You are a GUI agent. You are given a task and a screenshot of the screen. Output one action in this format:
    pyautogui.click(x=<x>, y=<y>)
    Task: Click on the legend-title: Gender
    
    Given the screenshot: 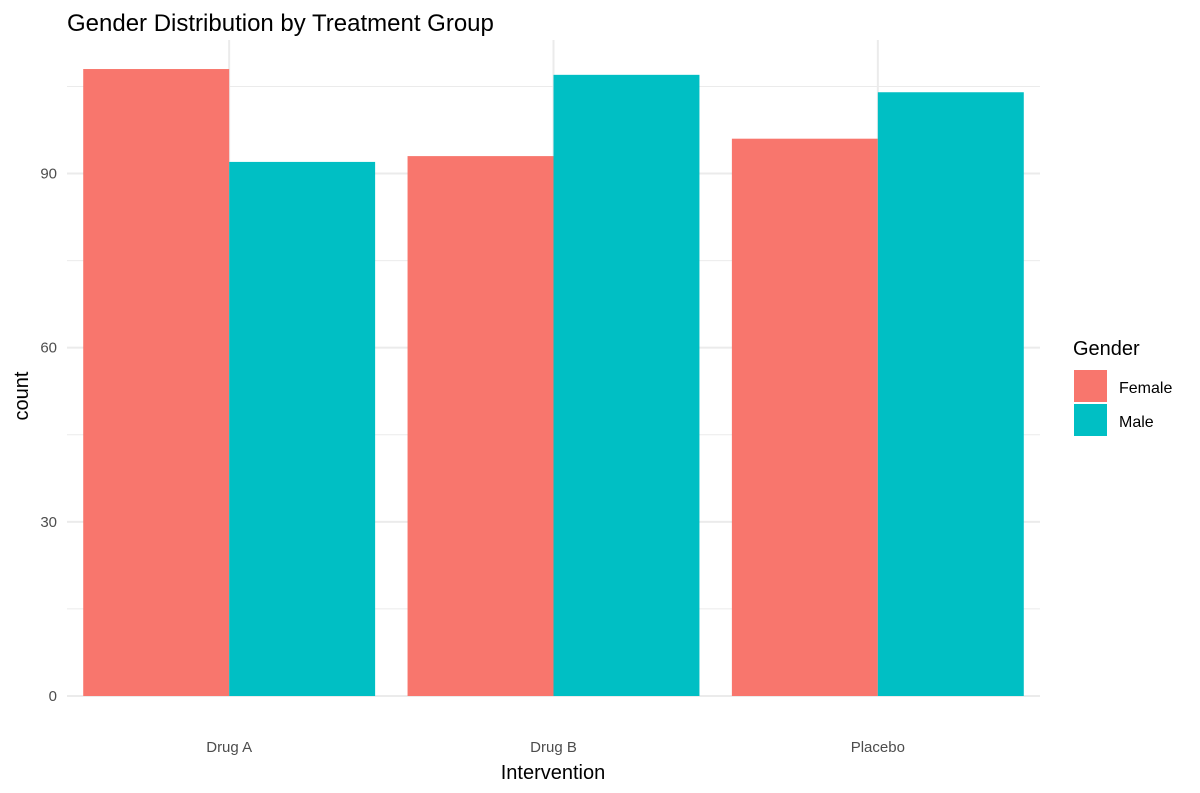 What is the action you would take?
    pyautogui.click(x=1106, y=349)
    